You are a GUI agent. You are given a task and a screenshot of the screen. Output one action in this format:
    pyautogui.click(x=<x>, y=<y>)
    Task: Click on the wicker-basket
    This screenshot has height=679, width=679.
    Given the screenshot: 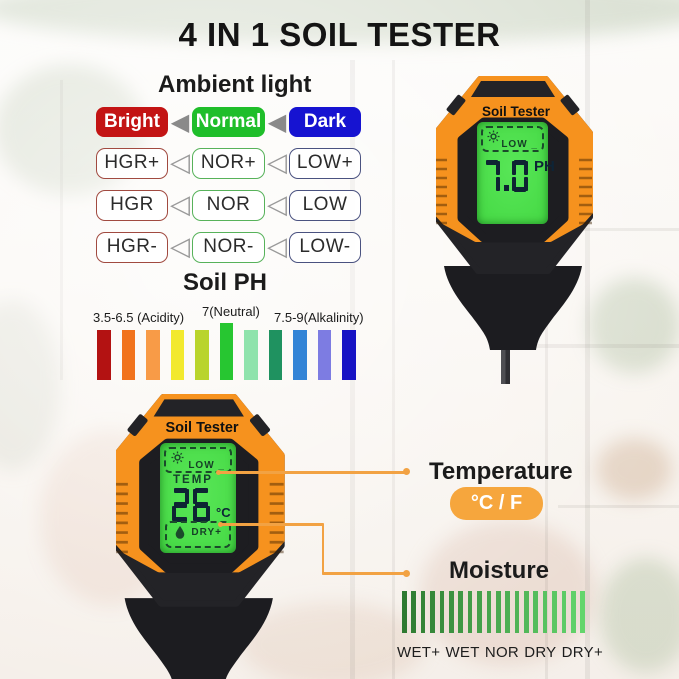 What is the action you would take?
    pyautogui.click(x=634, y=469)
    